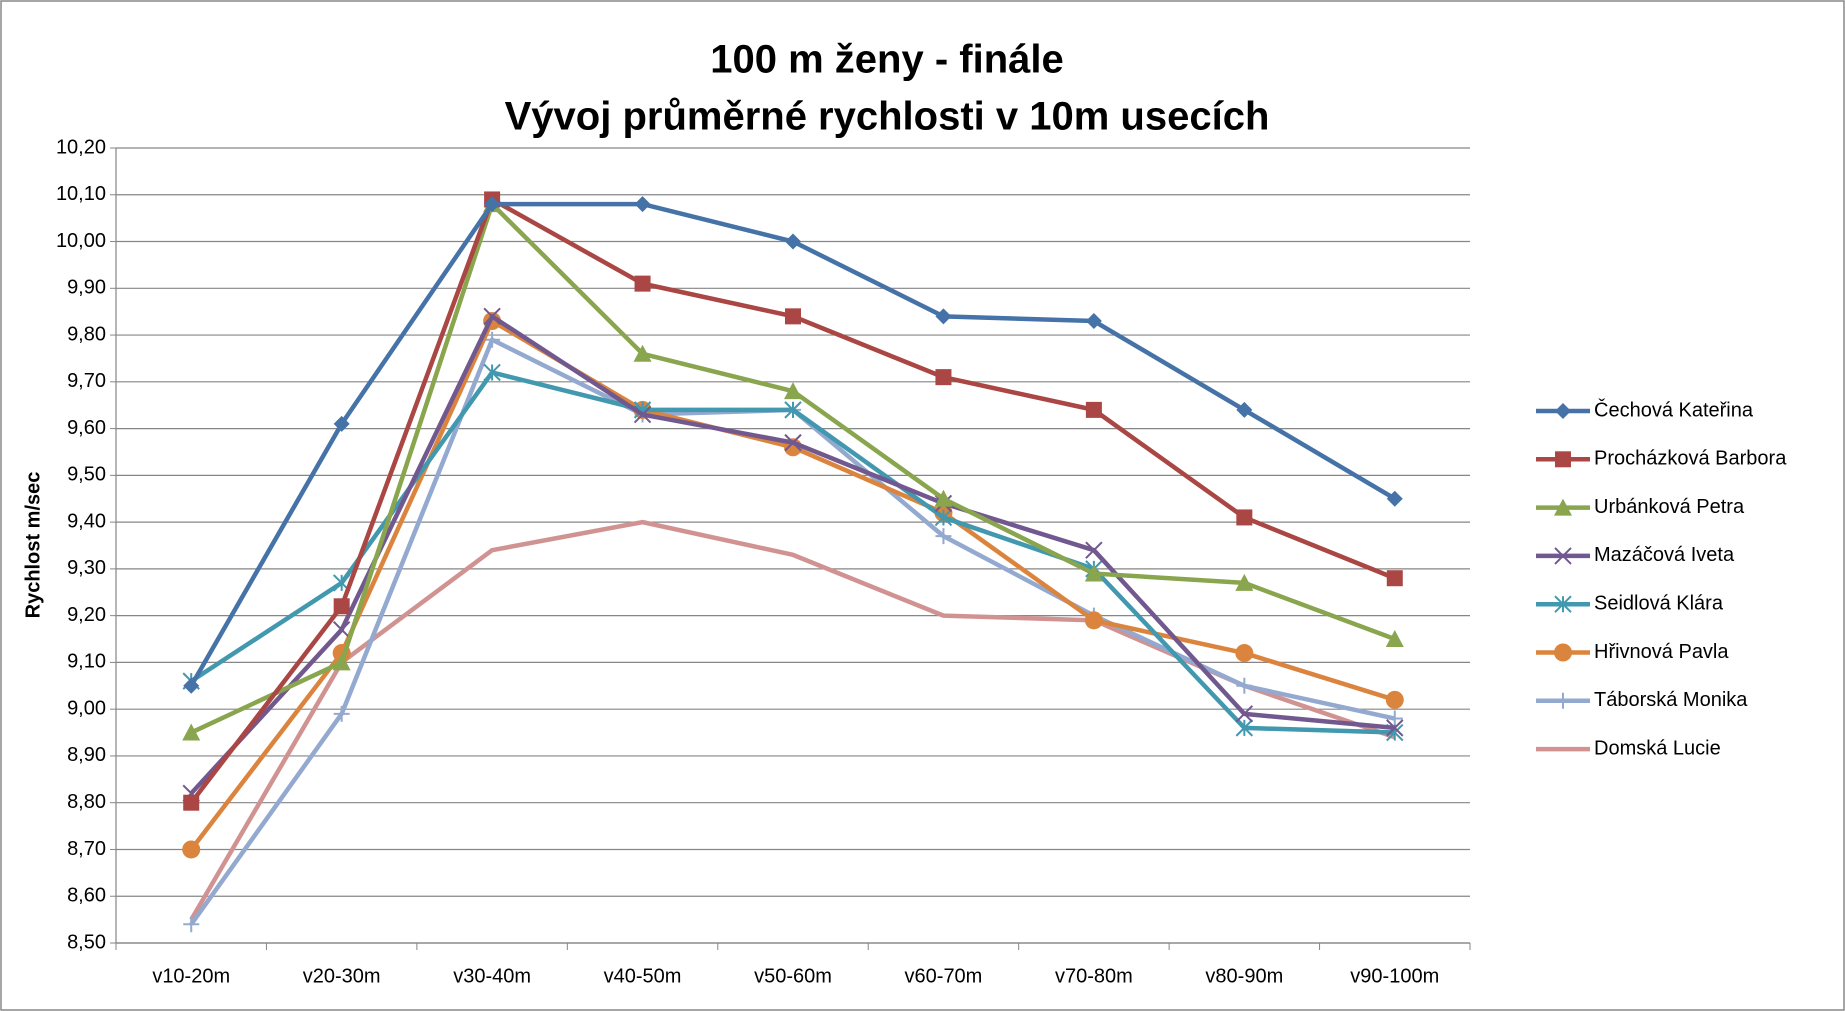  What do you see at coordinates (86, 428) in the screenshot?
I see `y-tick-label: 9,60` at bounding box center [86, 428].